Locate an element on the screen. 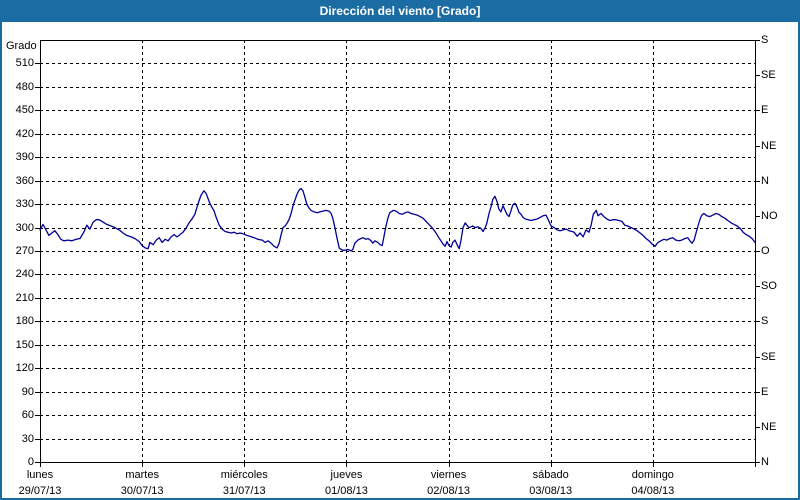 The image size is (800, 500). window-titlebar: Dirección del viento [Grado] is located at coordinates (400, 11).